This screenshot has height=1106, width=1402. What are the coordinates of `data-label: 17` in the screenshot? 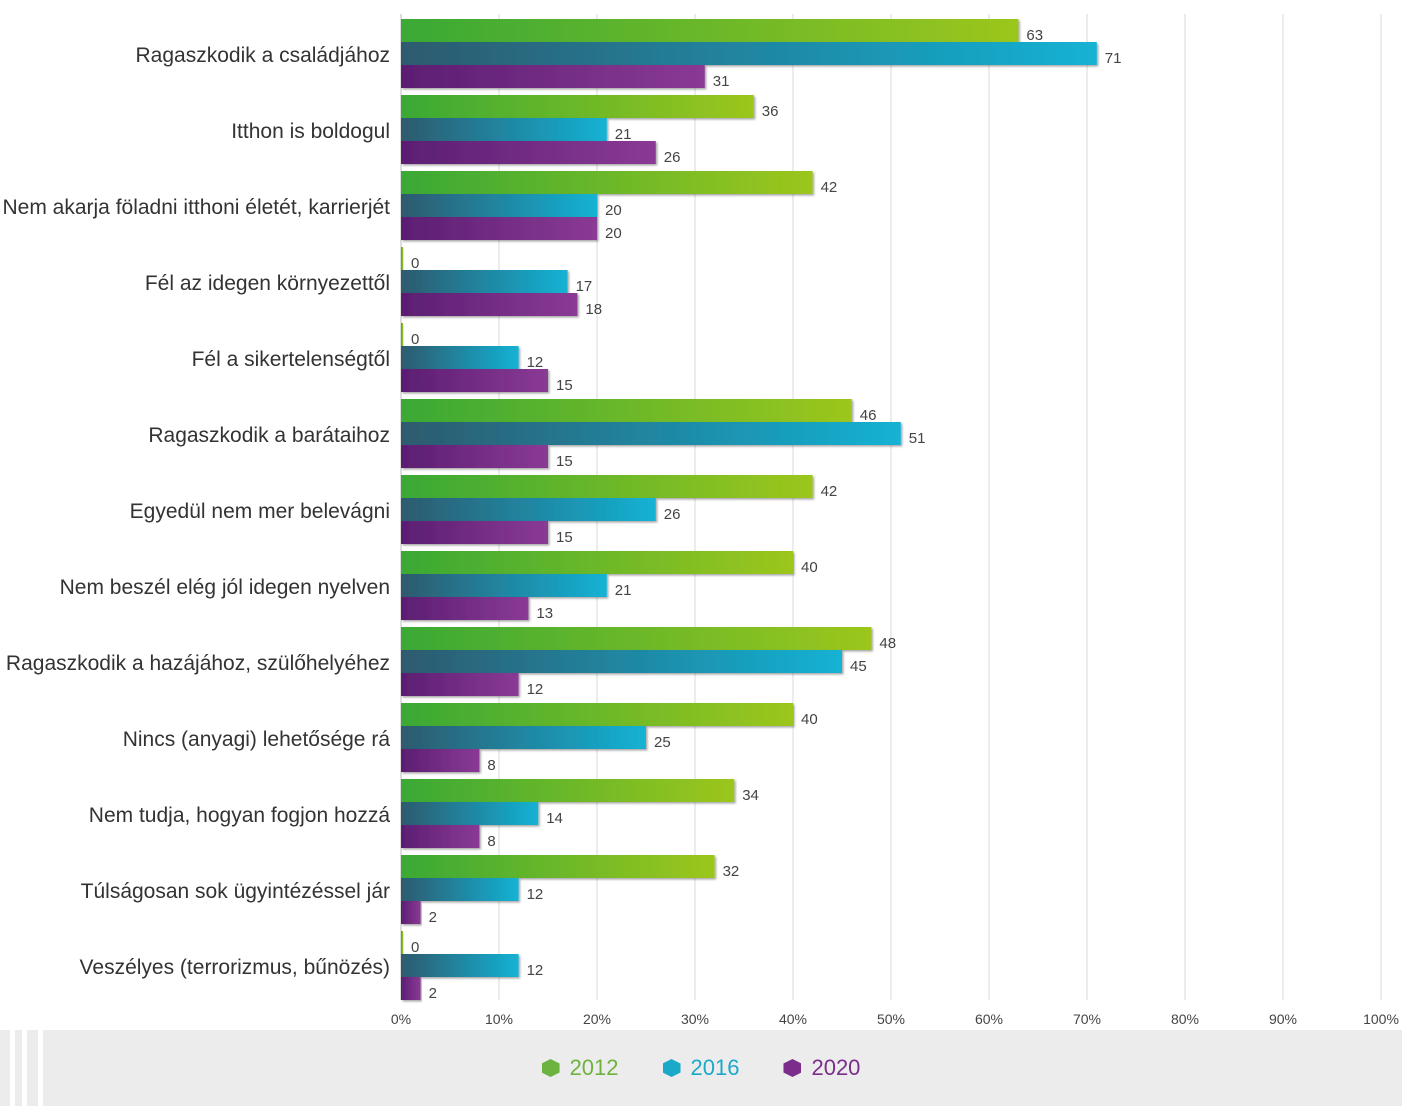 It's located at (584, 286).